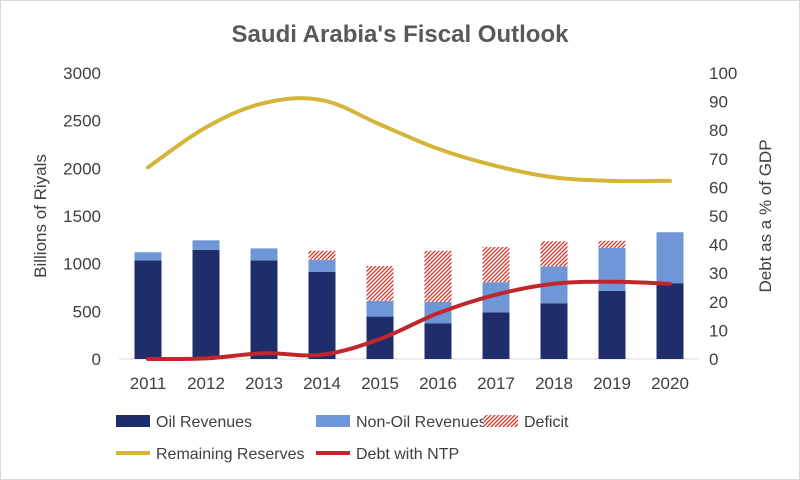  I want to click on y2-tick-label: 40, so click(718, 245).